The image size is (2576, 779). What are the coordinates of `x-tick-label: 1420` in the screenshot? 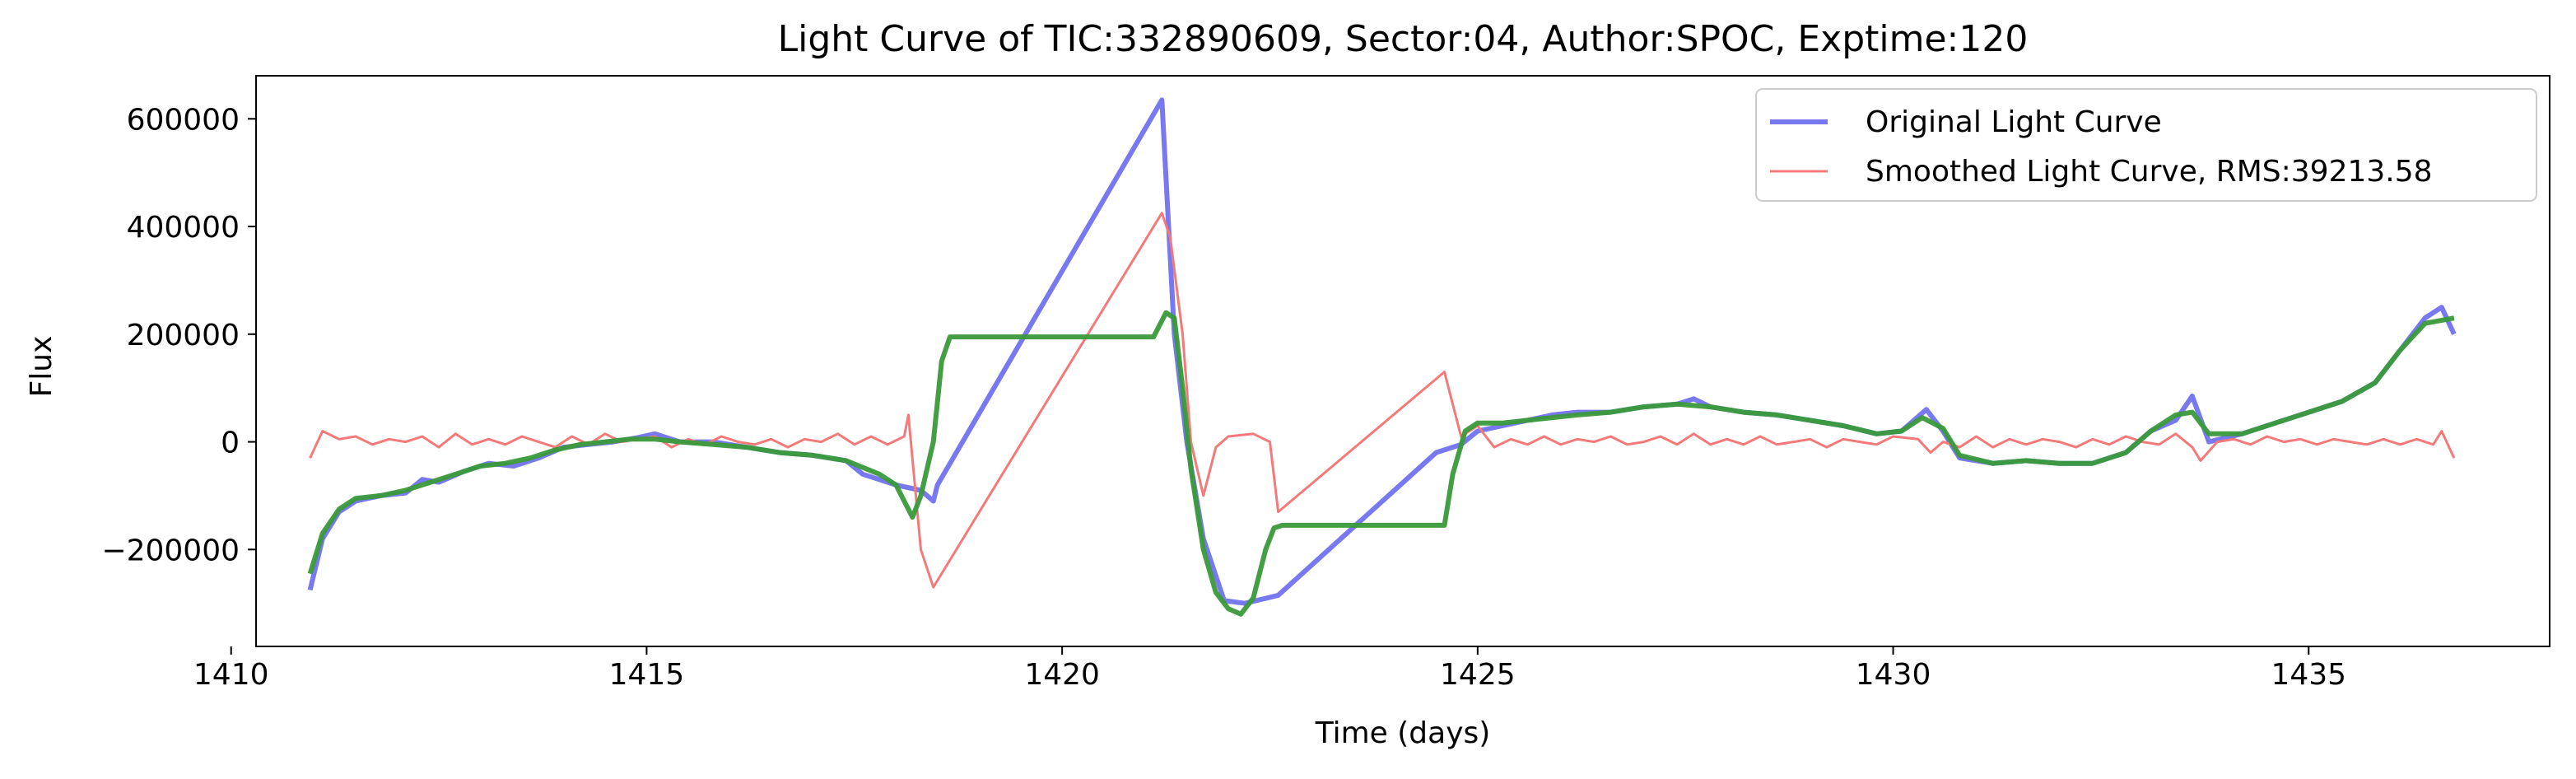 It's located at (1062, 675).